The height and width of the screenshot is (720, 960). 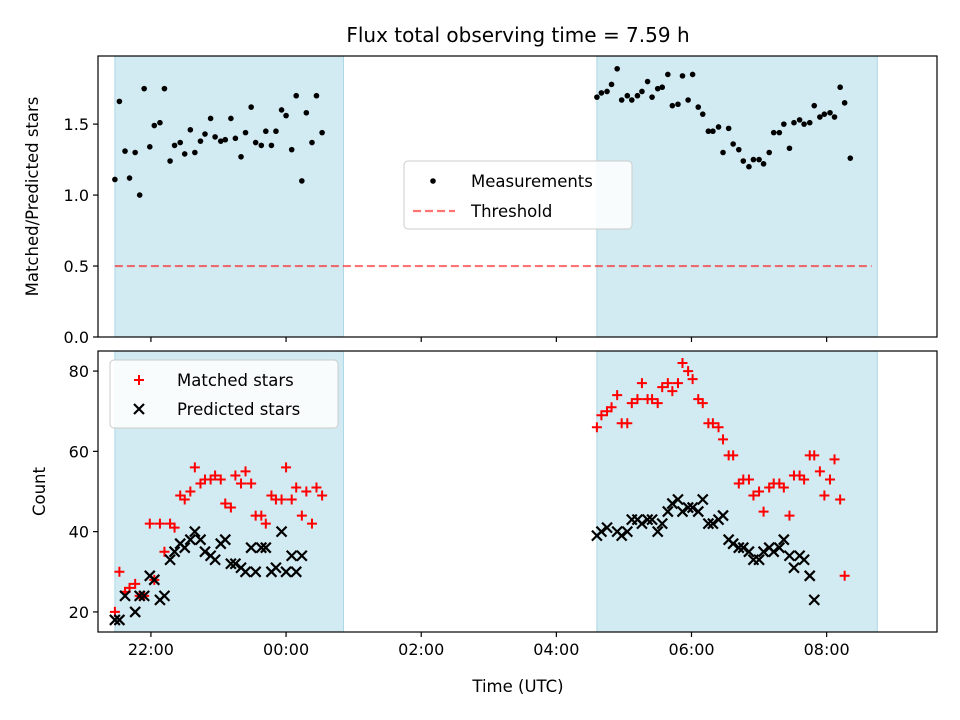 I want to click on legend-measurements-label: Measurements, so click(x=532, y=181).